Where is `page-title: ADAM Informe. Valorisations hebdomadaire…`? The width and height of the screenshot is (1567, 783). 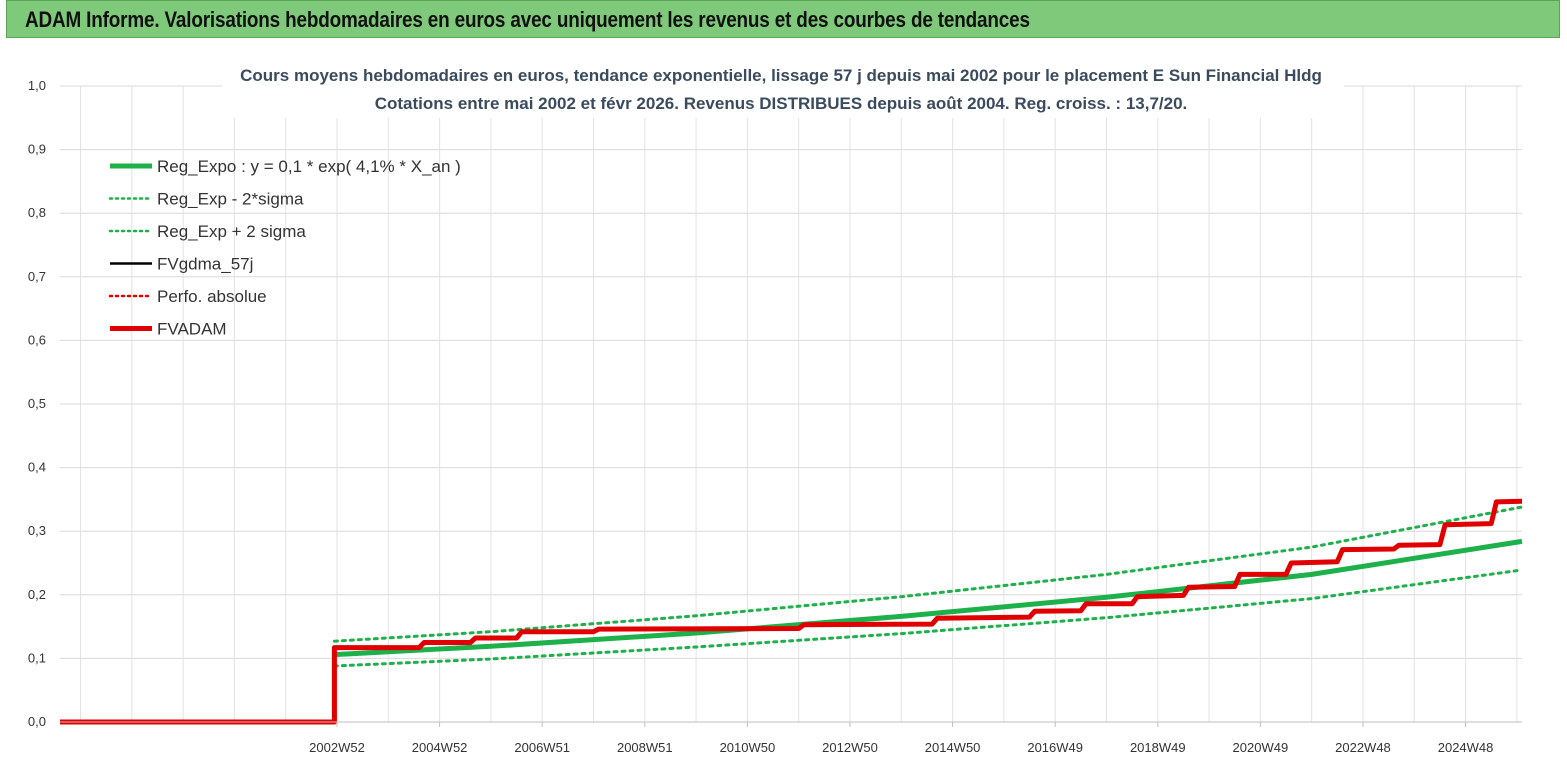 page-title: ADAM Informe. Valorisations hebdomadaire… is located at coordinates (527, 19).